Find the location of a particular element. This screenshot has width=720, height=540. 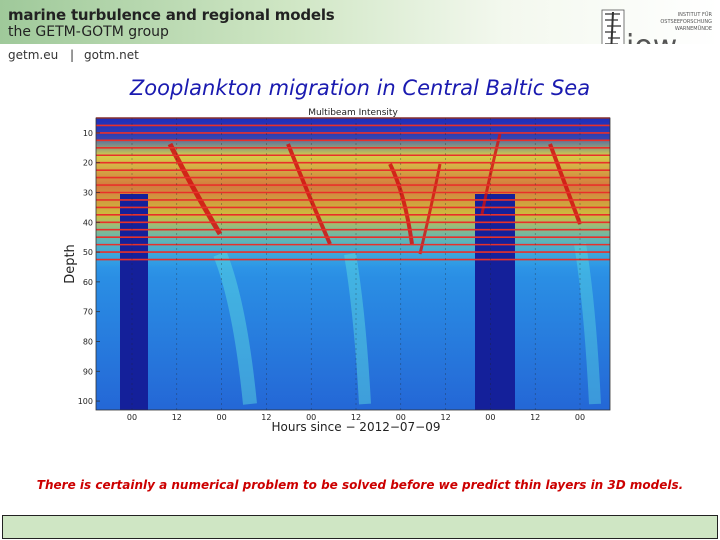

logo-line2: OSTSEEFORSCHUNG is located at coordinates (686, 22).